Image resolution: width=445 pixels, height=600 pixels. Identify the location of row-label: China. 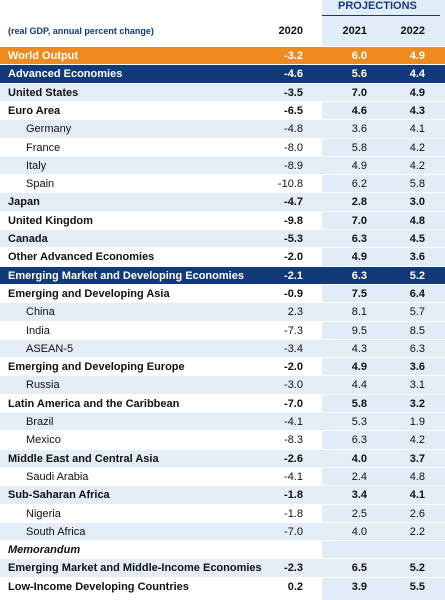
(40, 312).